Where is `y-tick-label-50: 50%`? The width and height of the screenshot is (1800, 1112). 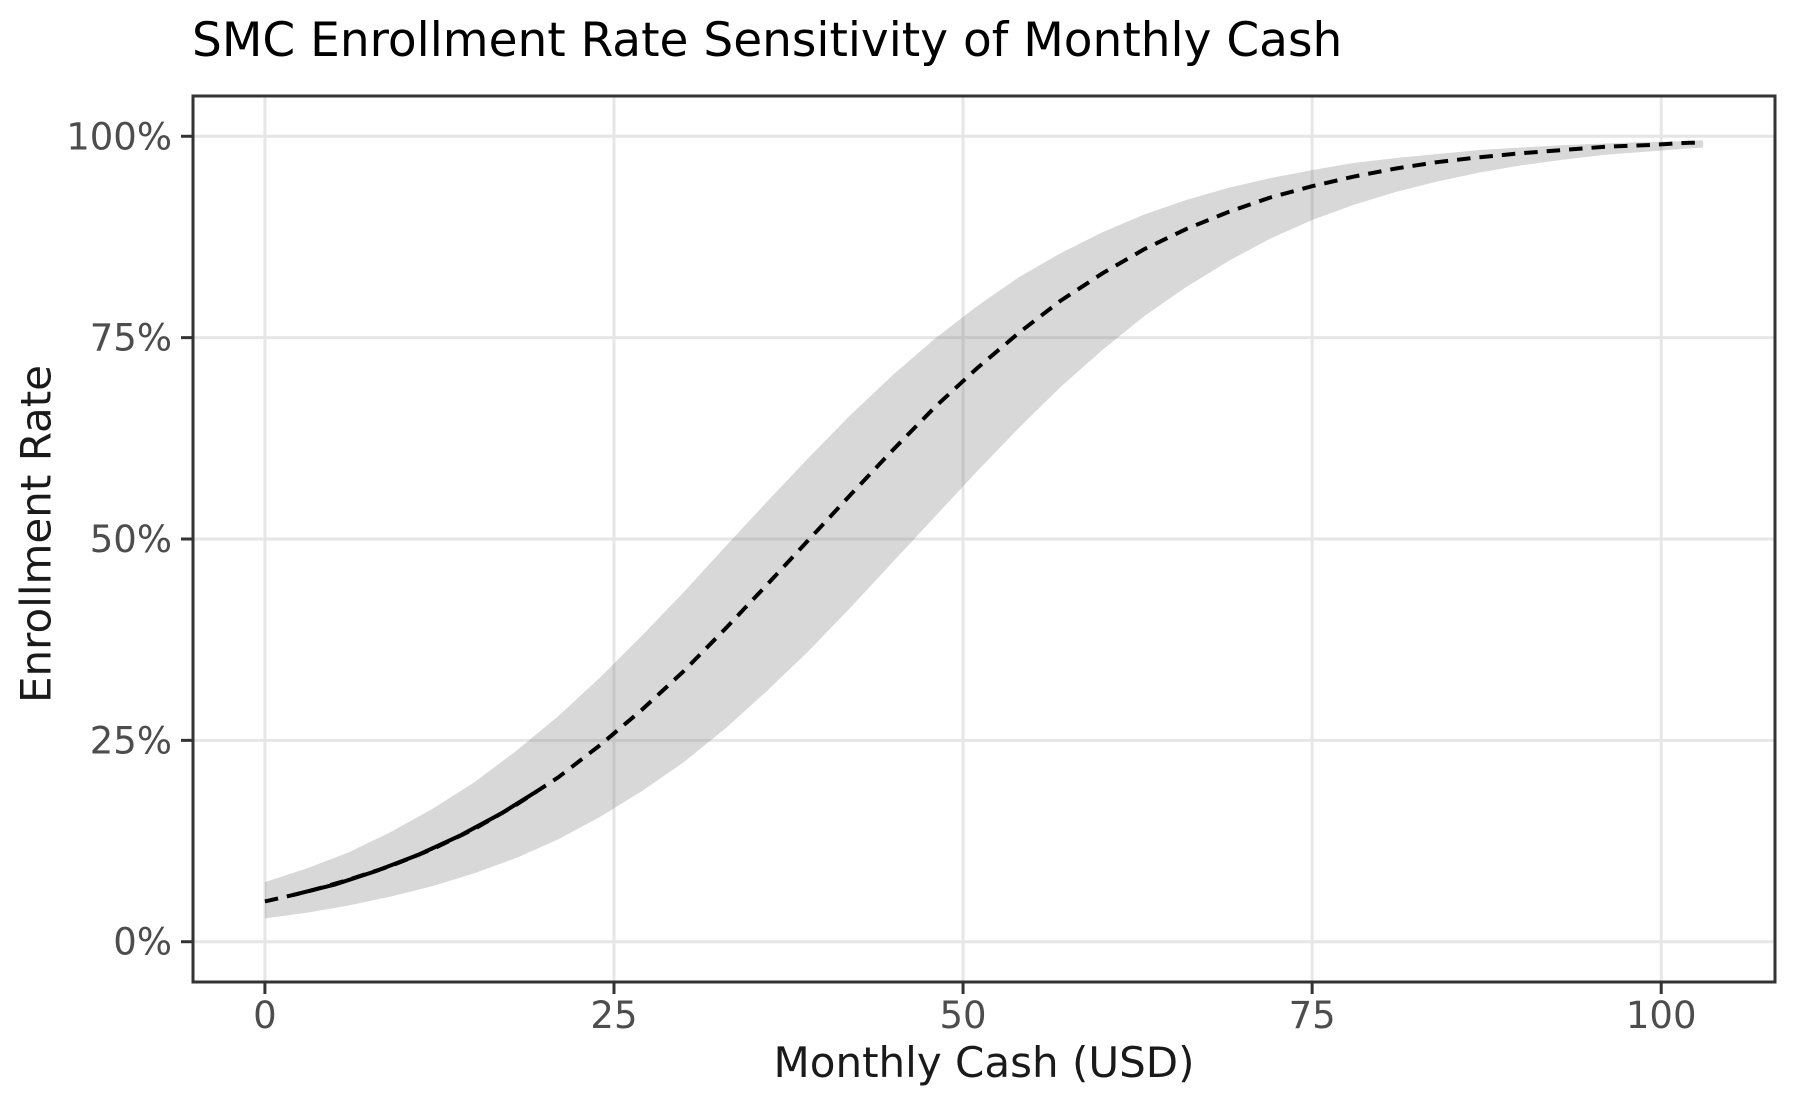
y-tick-label-50: 50% is located at coordinates (131, 539).